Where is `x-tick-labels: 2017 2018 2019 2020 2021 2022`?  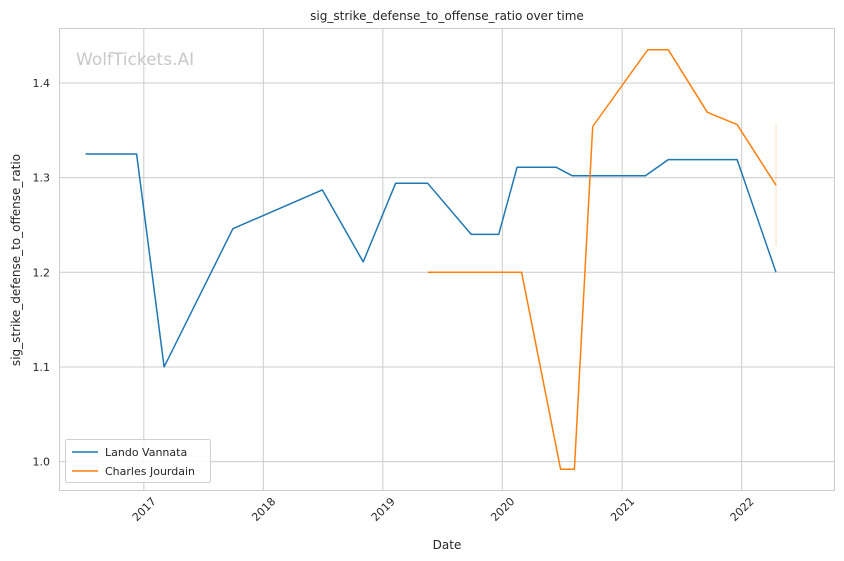 x-tick-labels: 2017 2018 2019 2020 2021 2022 is located at coordinates (443, 509).